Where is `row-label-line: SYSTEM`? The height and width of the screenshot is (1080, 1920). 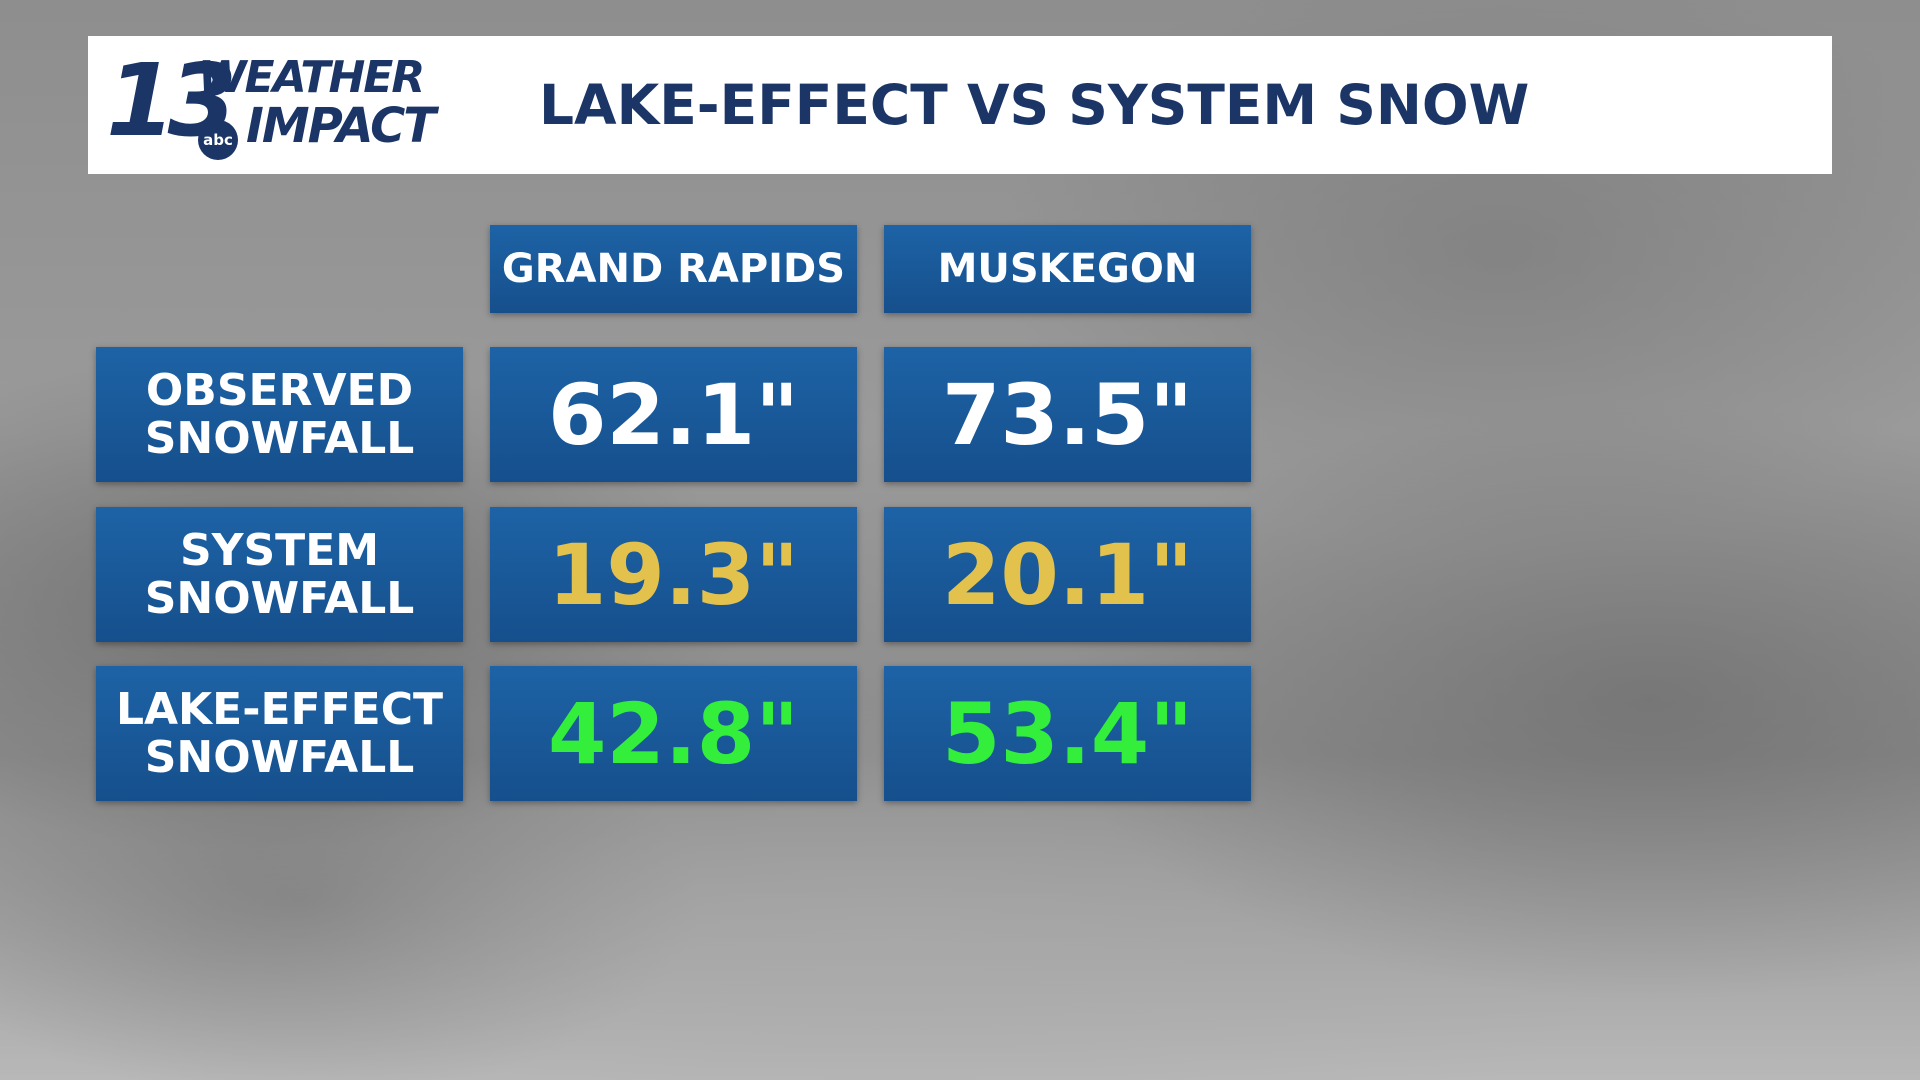
row-label-line: SYSTEM is located at coordinates (279, 550).